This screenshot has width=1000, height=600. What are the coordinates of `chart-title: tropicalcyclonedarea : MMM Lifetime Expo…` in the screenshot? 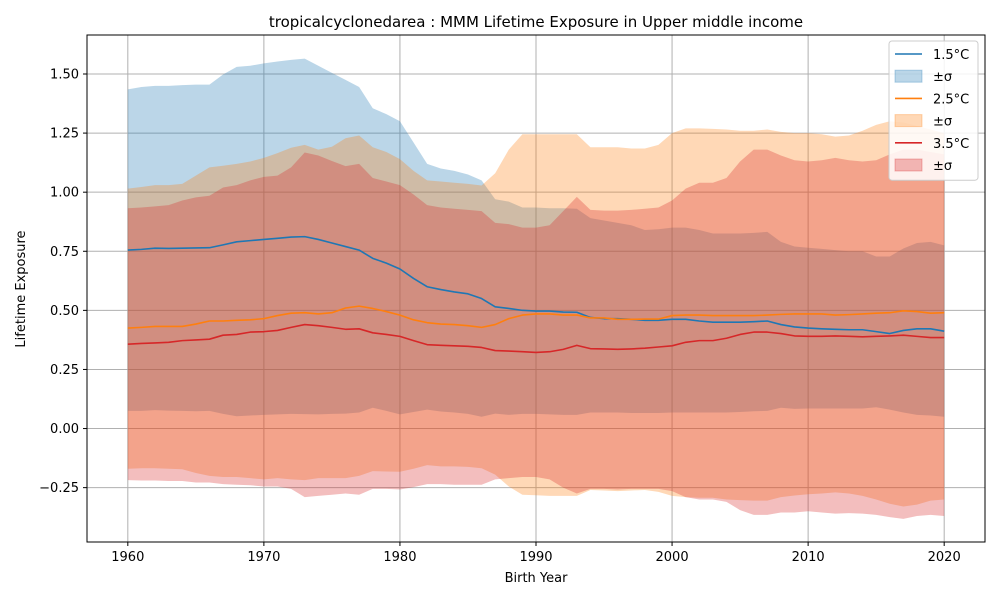 It's located at (536, 22).